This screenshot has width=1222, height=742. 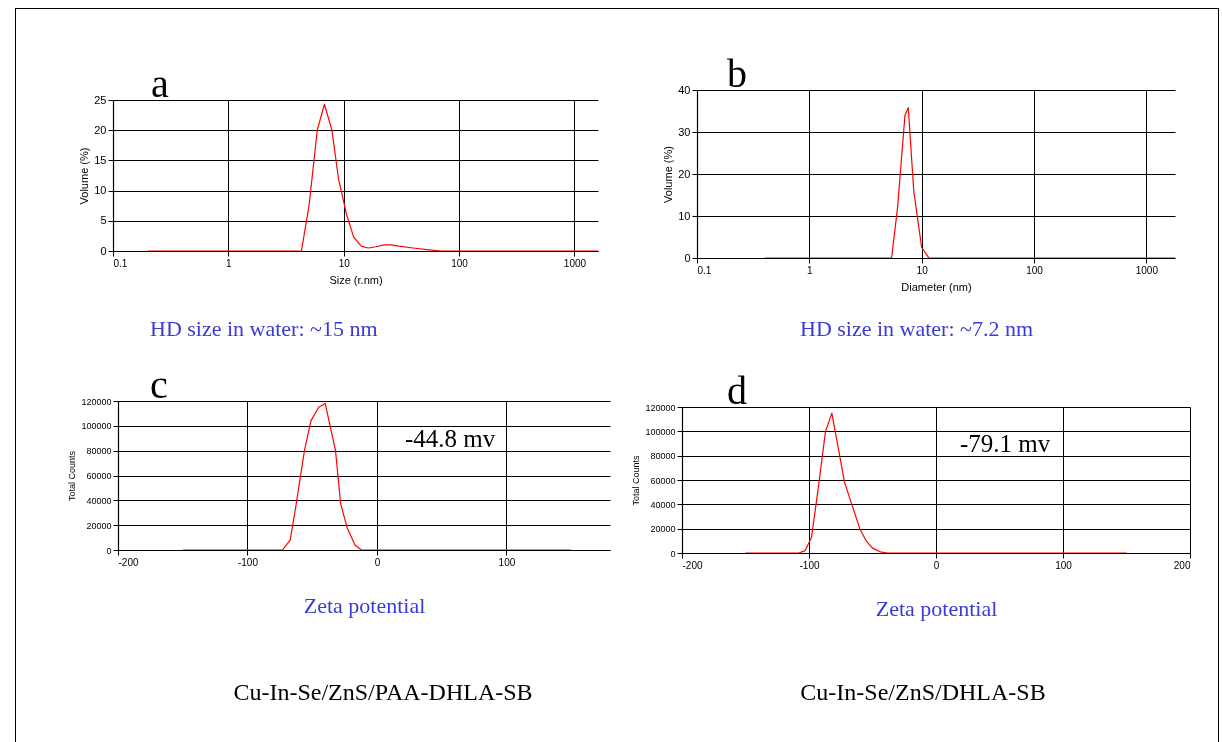 I want to click on x-tick-label: 200, so click(x=1182, y=565).